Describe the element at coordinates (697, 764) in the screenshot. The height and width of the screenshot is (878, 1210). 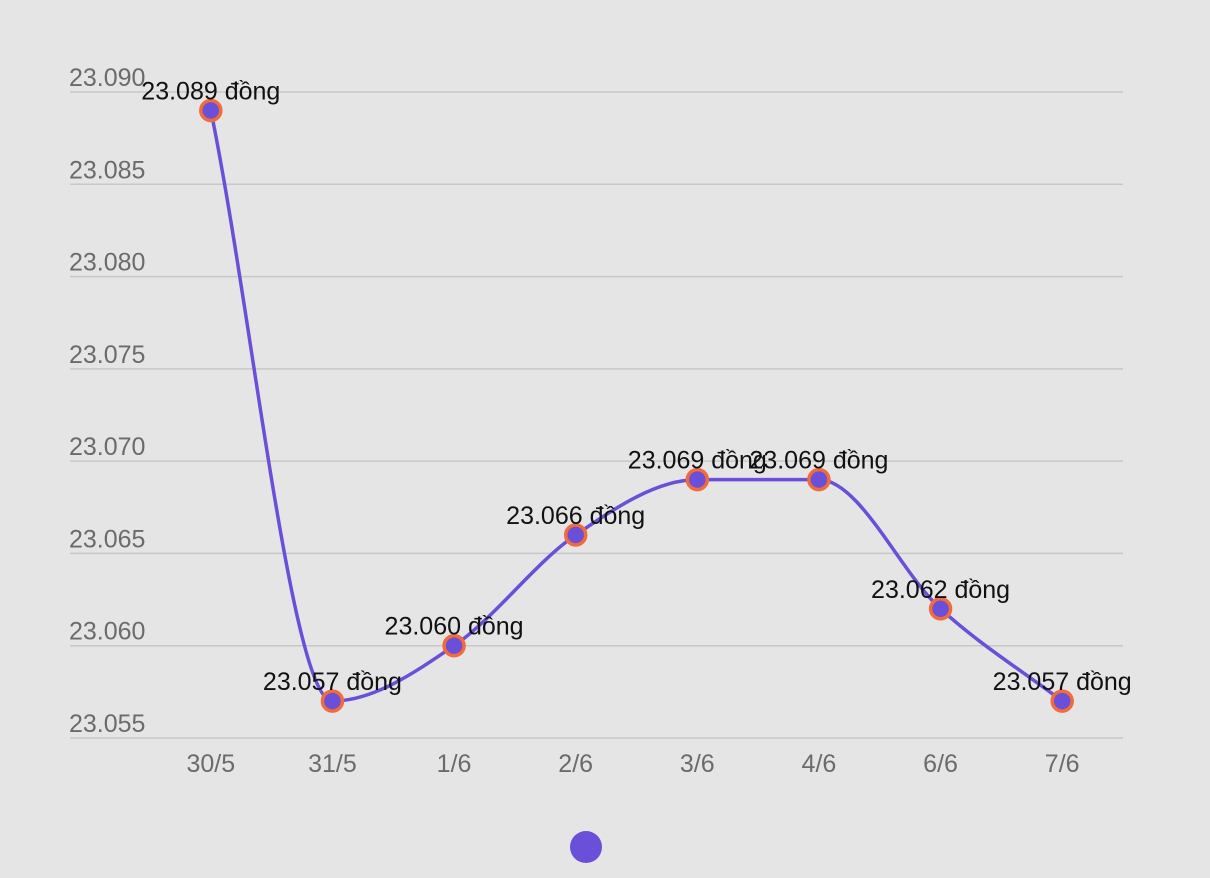
I see `x-tick-label: 3/6` at that location.